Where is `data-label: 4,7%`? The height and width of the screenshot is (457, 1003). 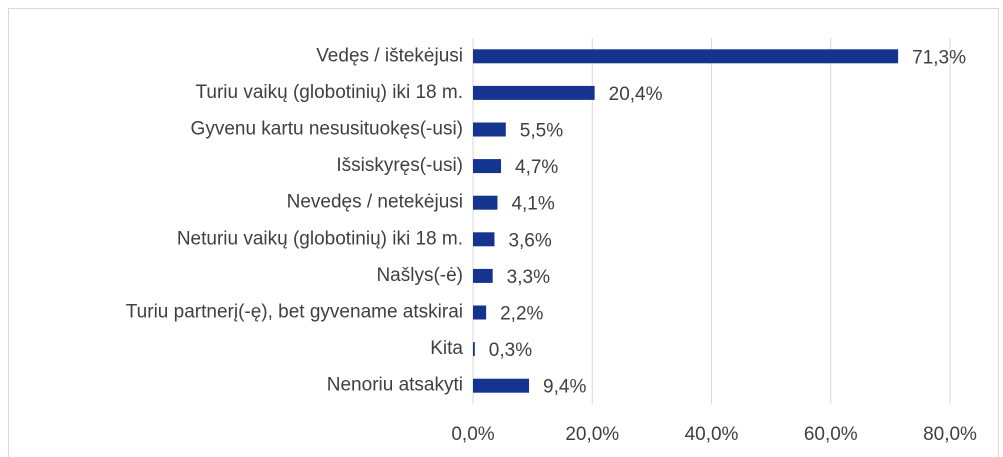
data-label: 4,7% is located at coordinates (536, 167).